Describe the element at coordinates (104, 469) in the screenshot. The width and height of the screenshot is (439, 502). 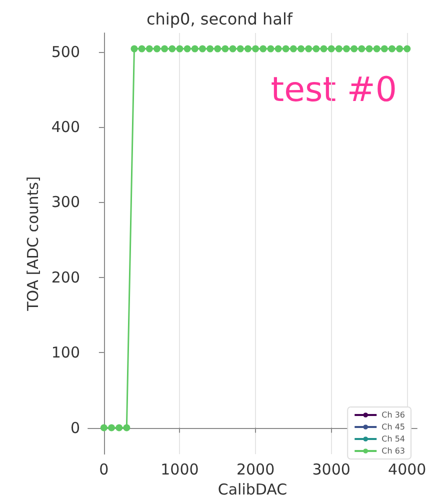
I see `x-tick-label: 0` at that location.